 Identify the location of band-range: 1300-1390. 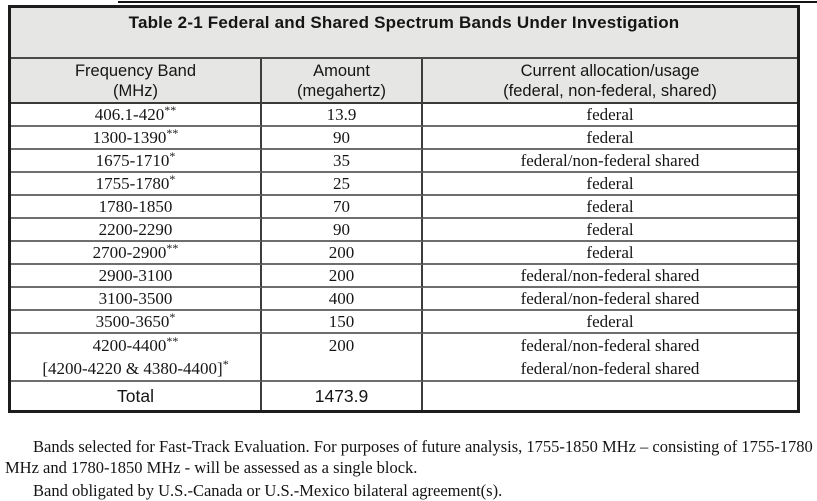
(129, 137).